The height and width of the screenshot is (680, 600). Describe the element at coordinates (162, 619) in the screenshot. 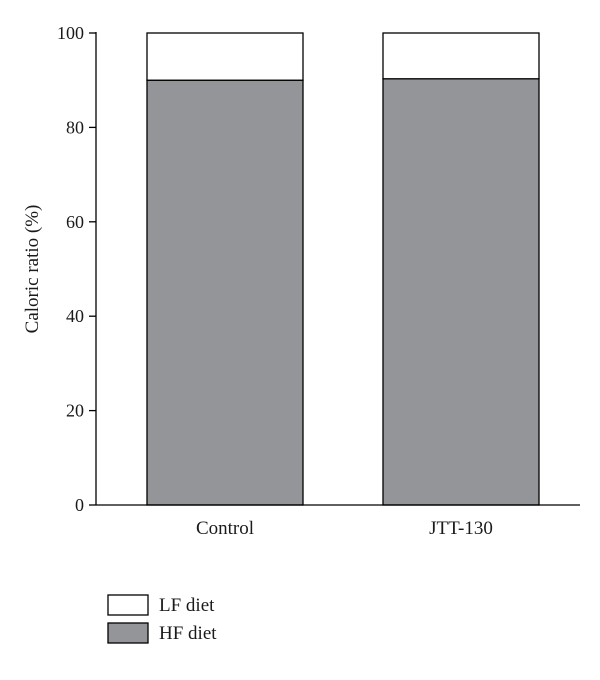

I see `legend: LF diet HF diet` at that location.